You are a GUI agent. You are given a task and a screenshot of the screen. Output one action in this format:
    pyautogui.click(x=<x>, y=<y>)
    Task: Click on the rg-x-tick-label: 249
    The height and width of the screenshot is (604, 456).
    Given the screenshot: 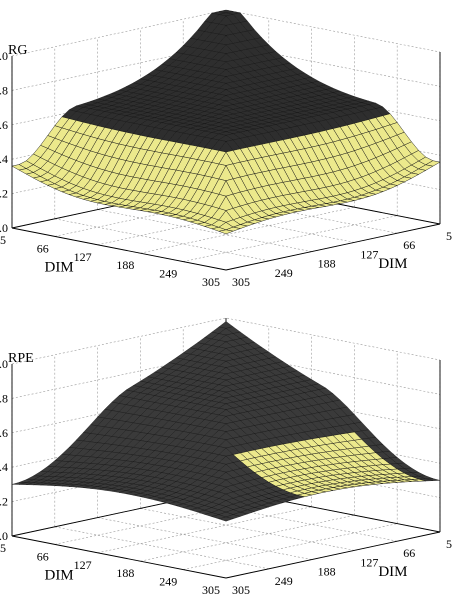 What is the action you would take?
    pyautogui.click(x=168, y=274)
    